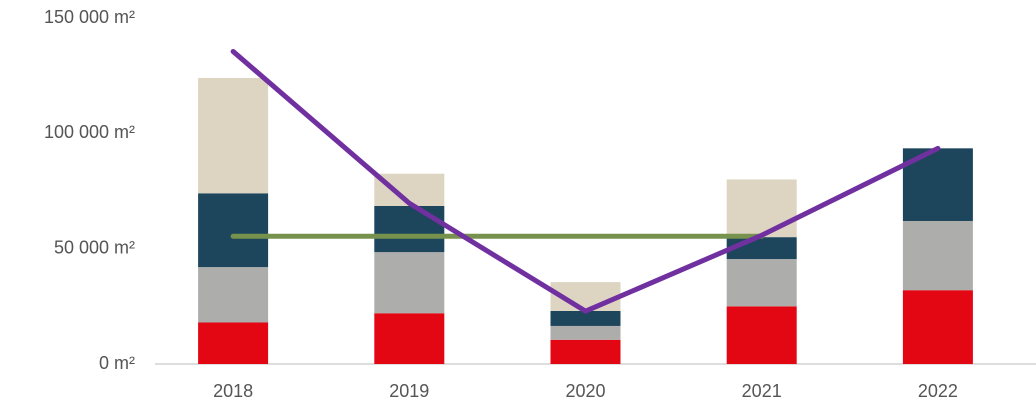 The height and width of the screenshot is (407, 1036). Describe the element at coordinates (409, 391) in the screenshot. I see `x-tick-label: 2019` at that location.